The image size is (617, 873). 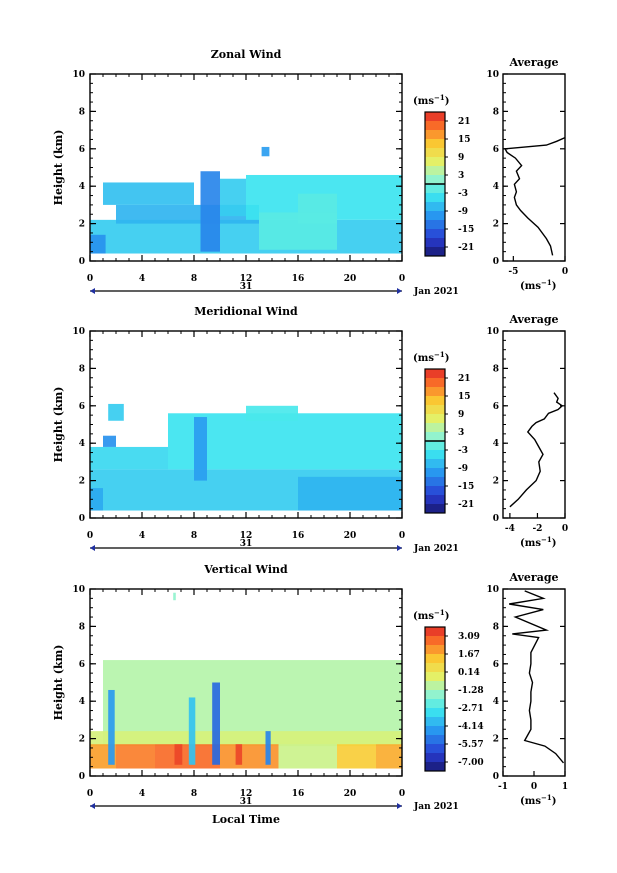 I want to click on panel-2-average-ytick-label: 6, so click(x=496, y=407).